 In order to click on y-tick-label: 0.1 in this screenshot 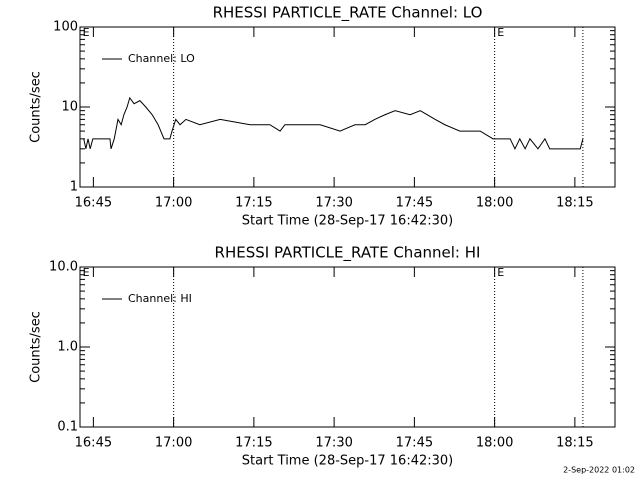, I will do `click(67, 427)`.